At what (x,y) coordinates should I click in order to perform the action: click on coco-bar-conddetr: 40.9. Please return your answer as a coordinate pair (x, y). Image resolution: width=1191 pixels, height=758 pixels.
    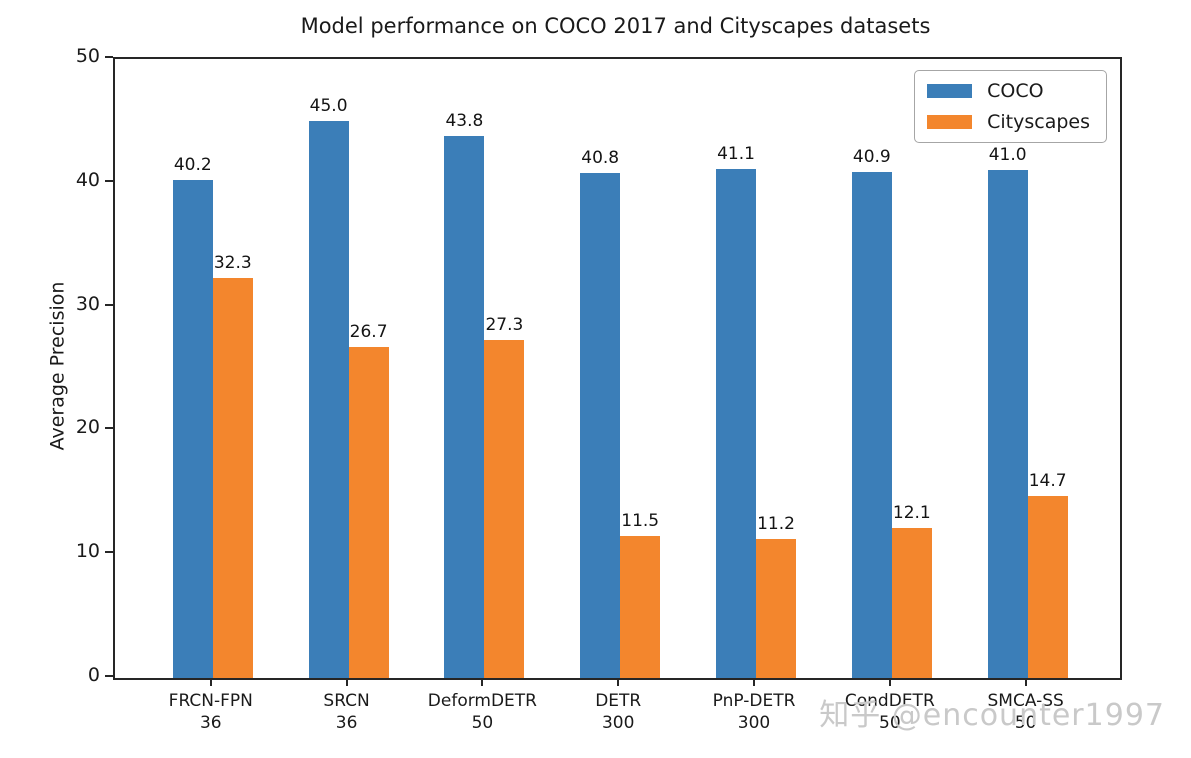
    Looking at the image, I should click on (871, 412).